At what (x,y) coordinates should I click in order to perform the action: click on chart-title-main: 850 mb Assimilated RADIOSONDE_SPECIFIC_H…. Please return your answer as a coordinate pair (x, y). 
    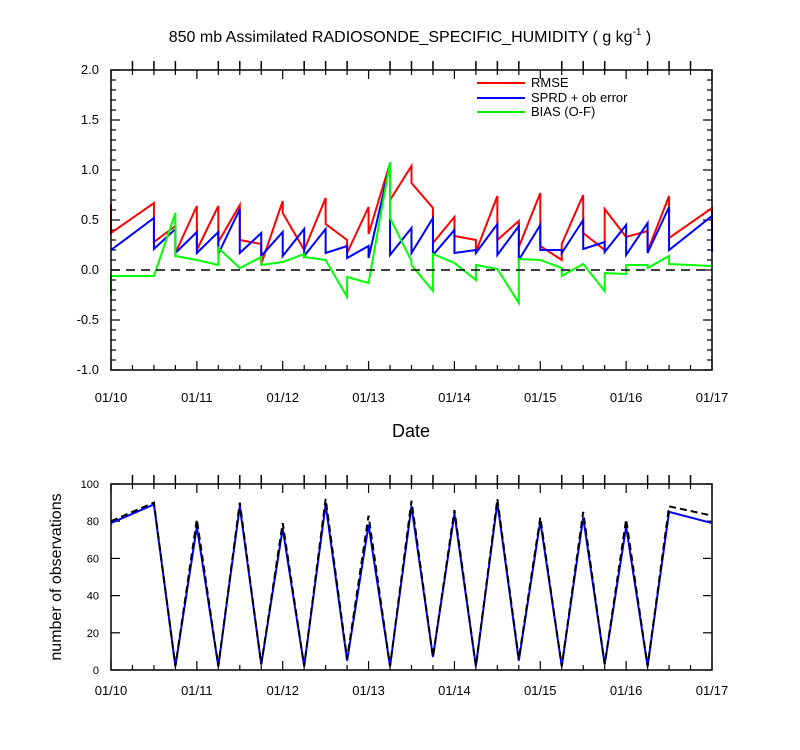
    Looking at the image, I should click on (401, 37).